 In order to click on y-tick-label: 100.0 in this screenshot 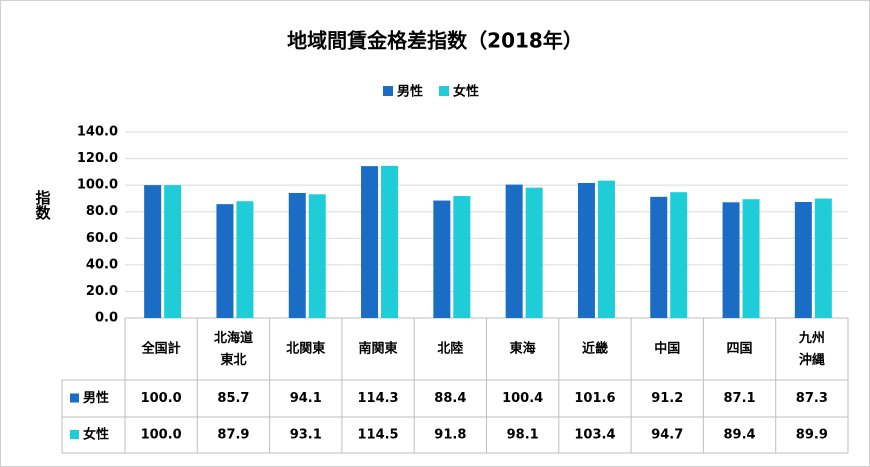, I will do `click(97, 185)`.